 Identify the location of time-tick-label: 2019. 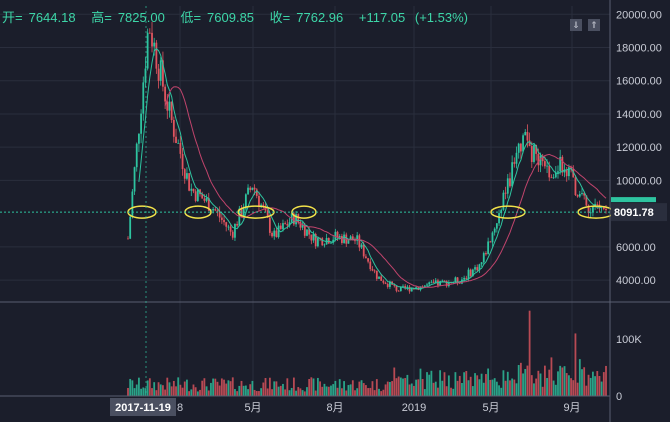
(414, 408).